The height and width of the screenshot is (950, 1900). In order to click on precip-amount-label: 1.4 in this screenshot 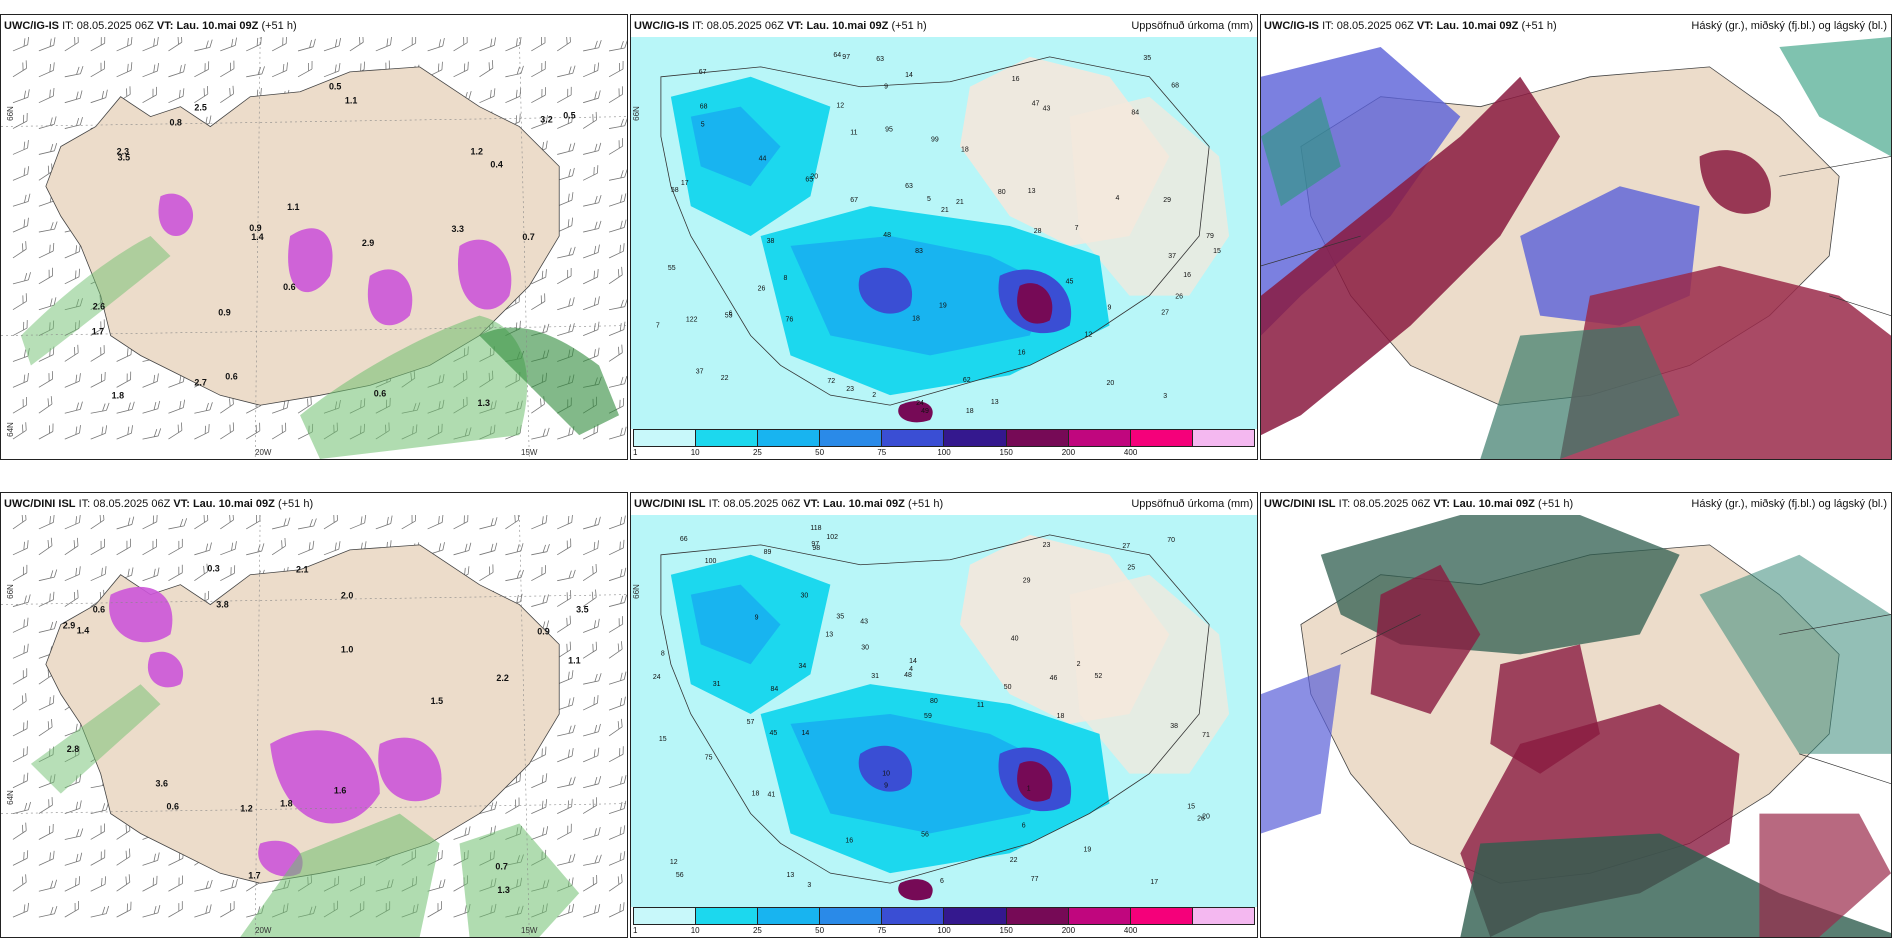, I will do `click(83, 630)`.